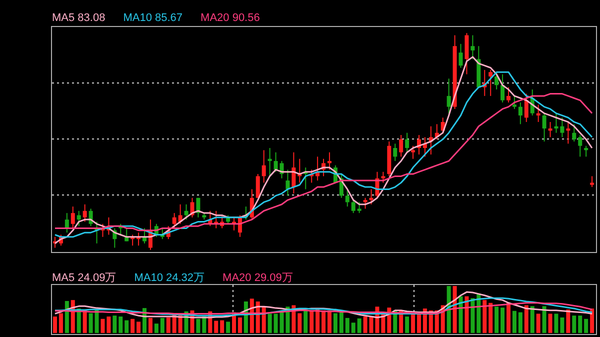 The height and width of the screenshot is (337, 600). Describe the element at coordinates (169, 278) in the screenshot. I see `text: MA10 24.32万` at that location.